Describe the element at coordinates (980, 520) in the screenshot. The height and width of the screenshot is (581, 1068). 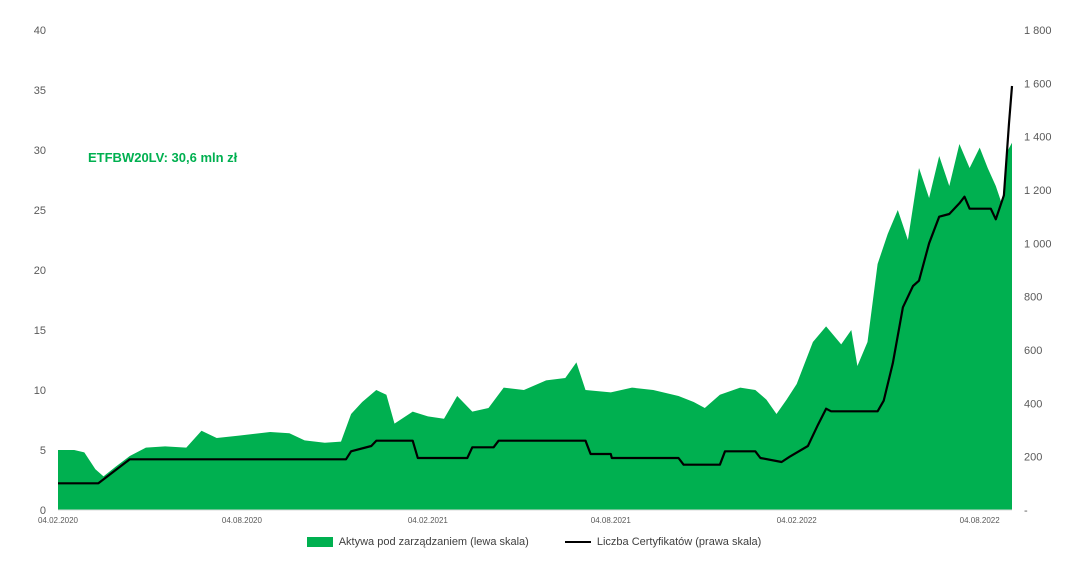
I see `x-tick-label: 04.08.2022` at that location.